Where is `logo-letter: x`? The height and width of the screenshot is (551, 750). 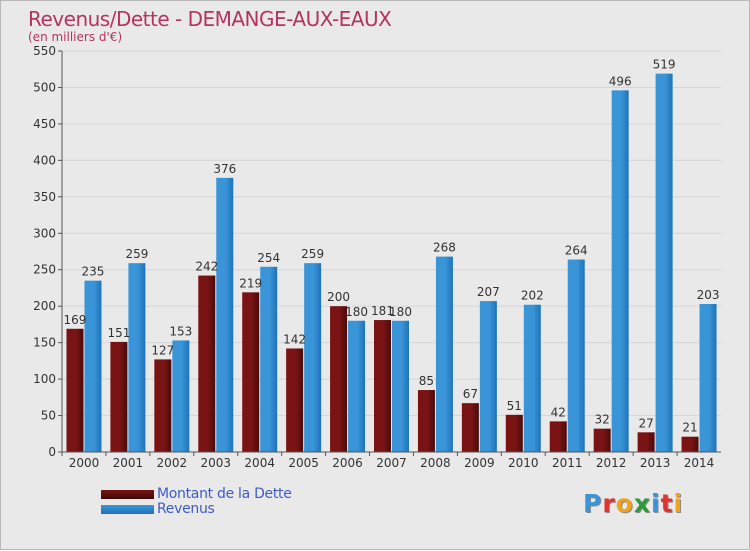
logo-letter: x is located at coordinates (642, 503).